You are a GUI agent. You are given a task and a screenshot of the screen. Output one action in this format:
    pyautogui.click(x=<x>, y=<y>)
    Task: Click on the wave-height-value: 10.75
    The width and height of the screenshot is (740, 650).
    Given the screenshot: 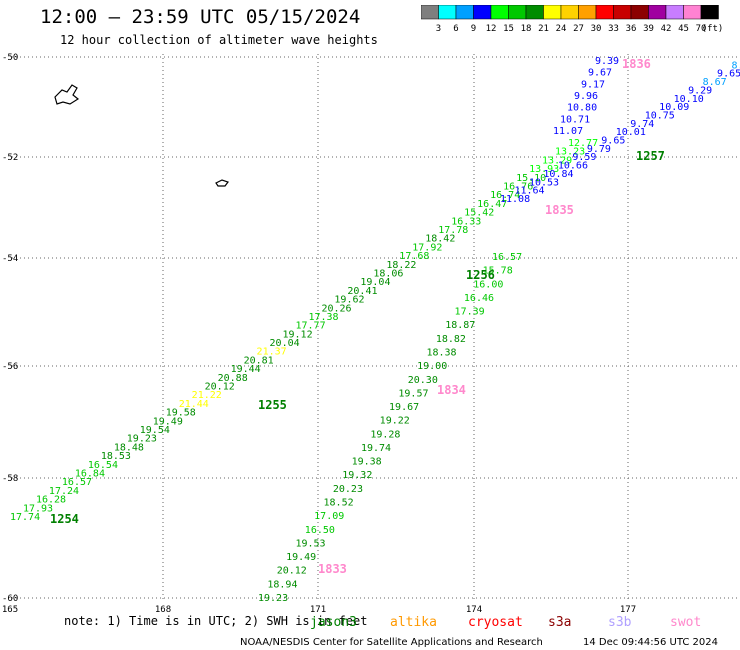 What is the action you would take?
    pyautogui.click(x=660, y=115)
    